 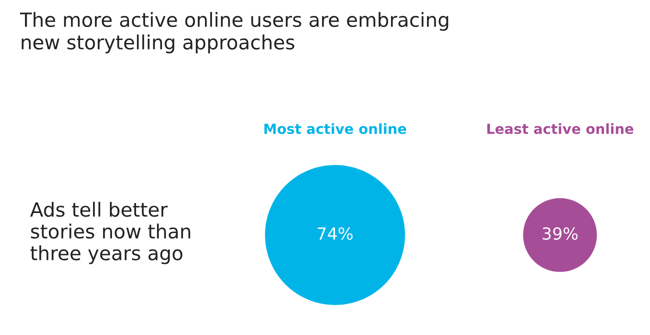 What do you see at coordinates (110, 233) in the screenshot?
I see `text: Ads tell better stories now than three years ago` at bounding box center [110, 233].